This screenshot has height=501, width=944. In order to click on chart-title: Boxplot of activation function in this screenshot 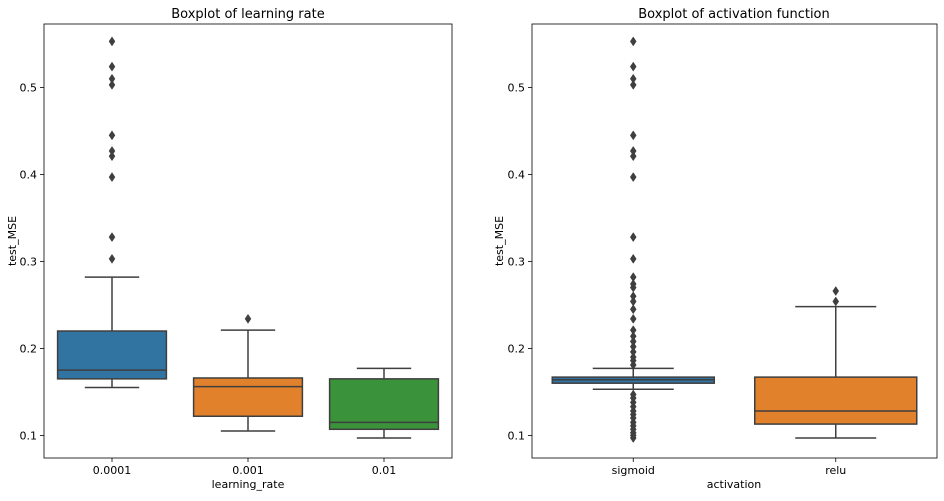, I will do `click(734, 14)`.